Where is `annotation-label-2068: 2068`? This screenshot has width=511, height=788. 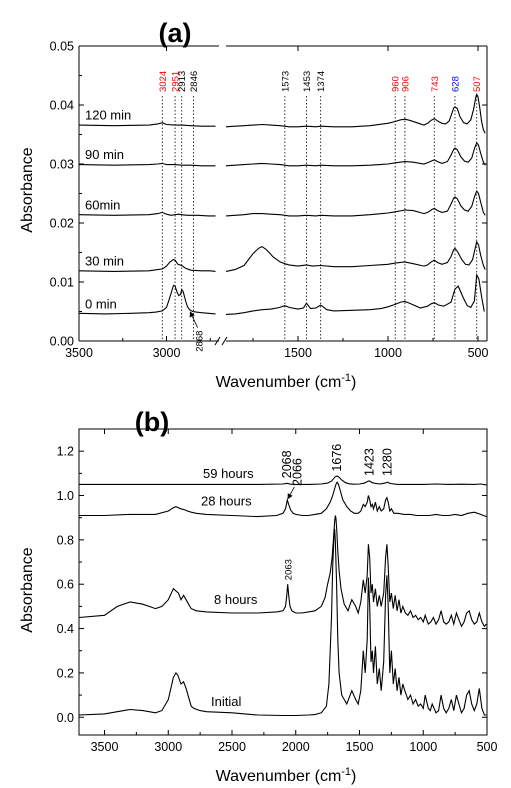
annotation-label-2068: 2068 is located at coordinates (287, 464).